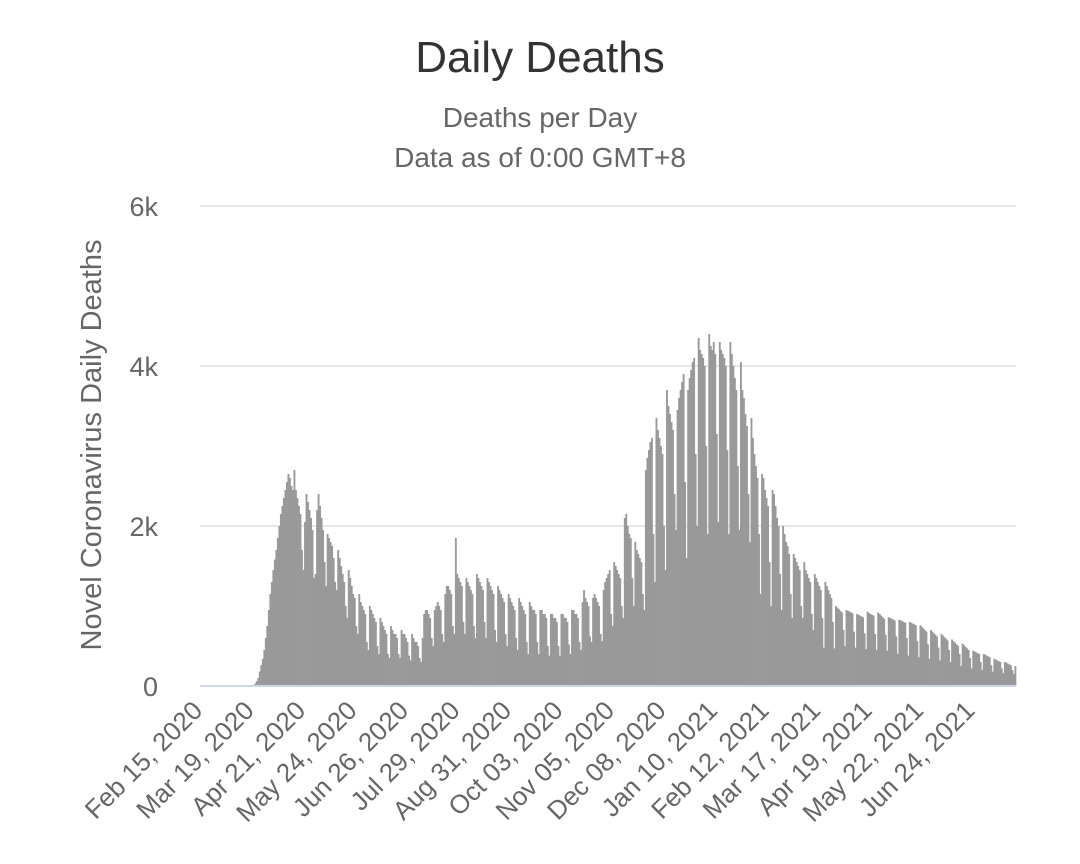  Describe the element at coordinates (143, 207) in the screenshot. I see `y-tick-label: 6k` at that location.